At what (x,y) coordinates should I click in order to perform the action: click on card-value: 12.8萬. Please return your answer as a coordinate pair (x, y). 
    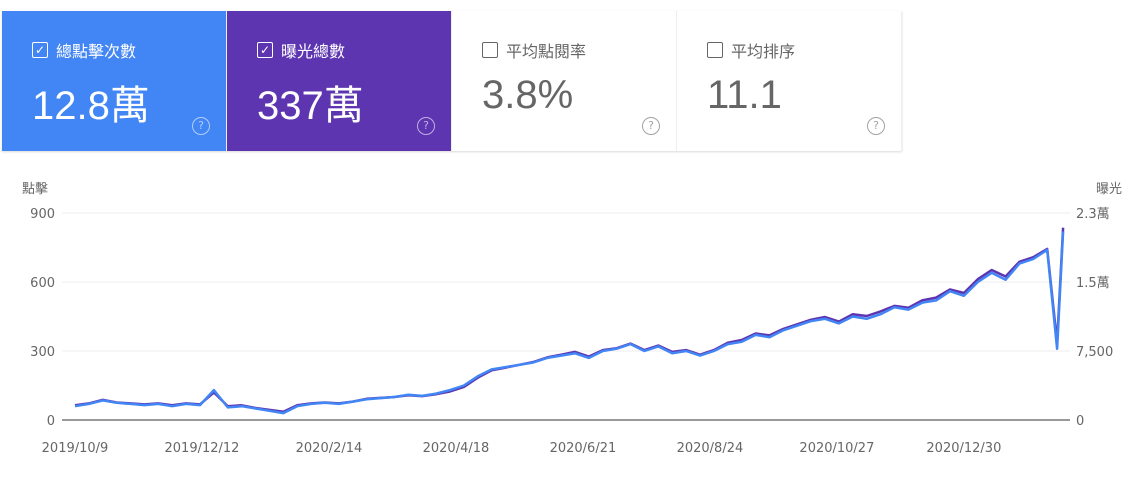
    Looking at the image, I should click on (91, 106).